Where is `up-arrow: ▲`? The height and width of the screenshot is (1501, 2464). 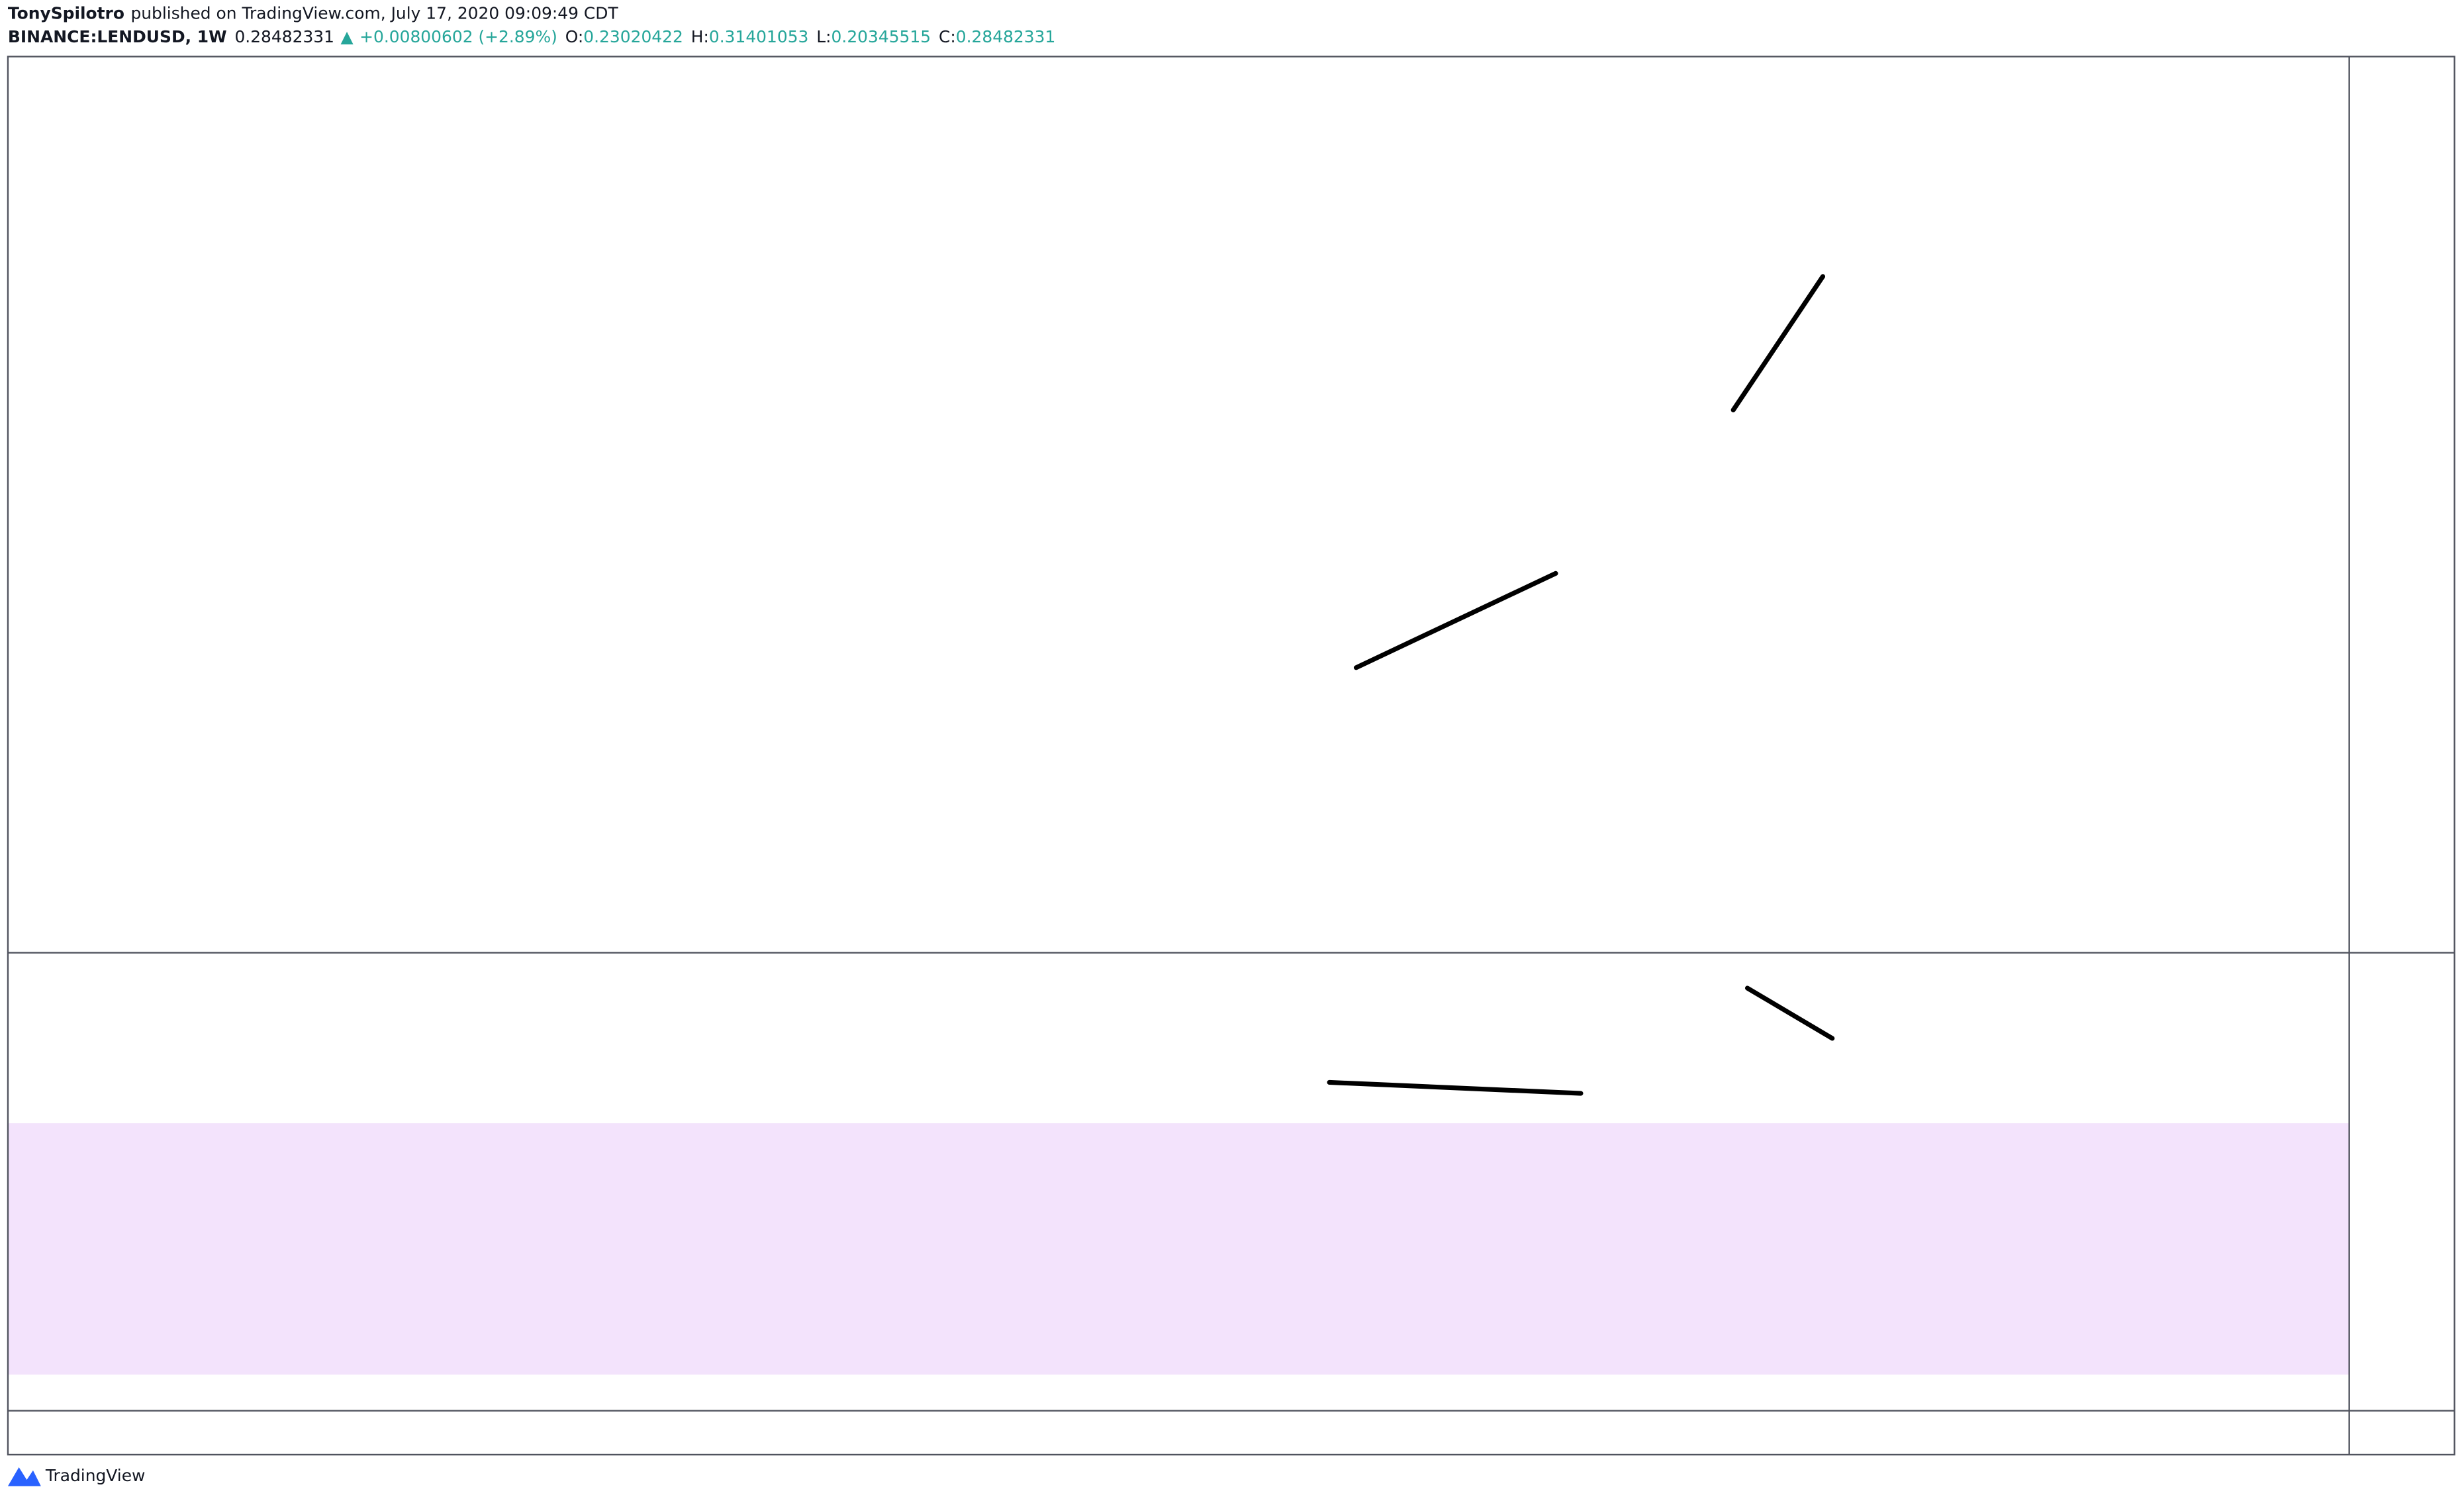 up-arrow: ▲ is located at coordinates (347, 36).